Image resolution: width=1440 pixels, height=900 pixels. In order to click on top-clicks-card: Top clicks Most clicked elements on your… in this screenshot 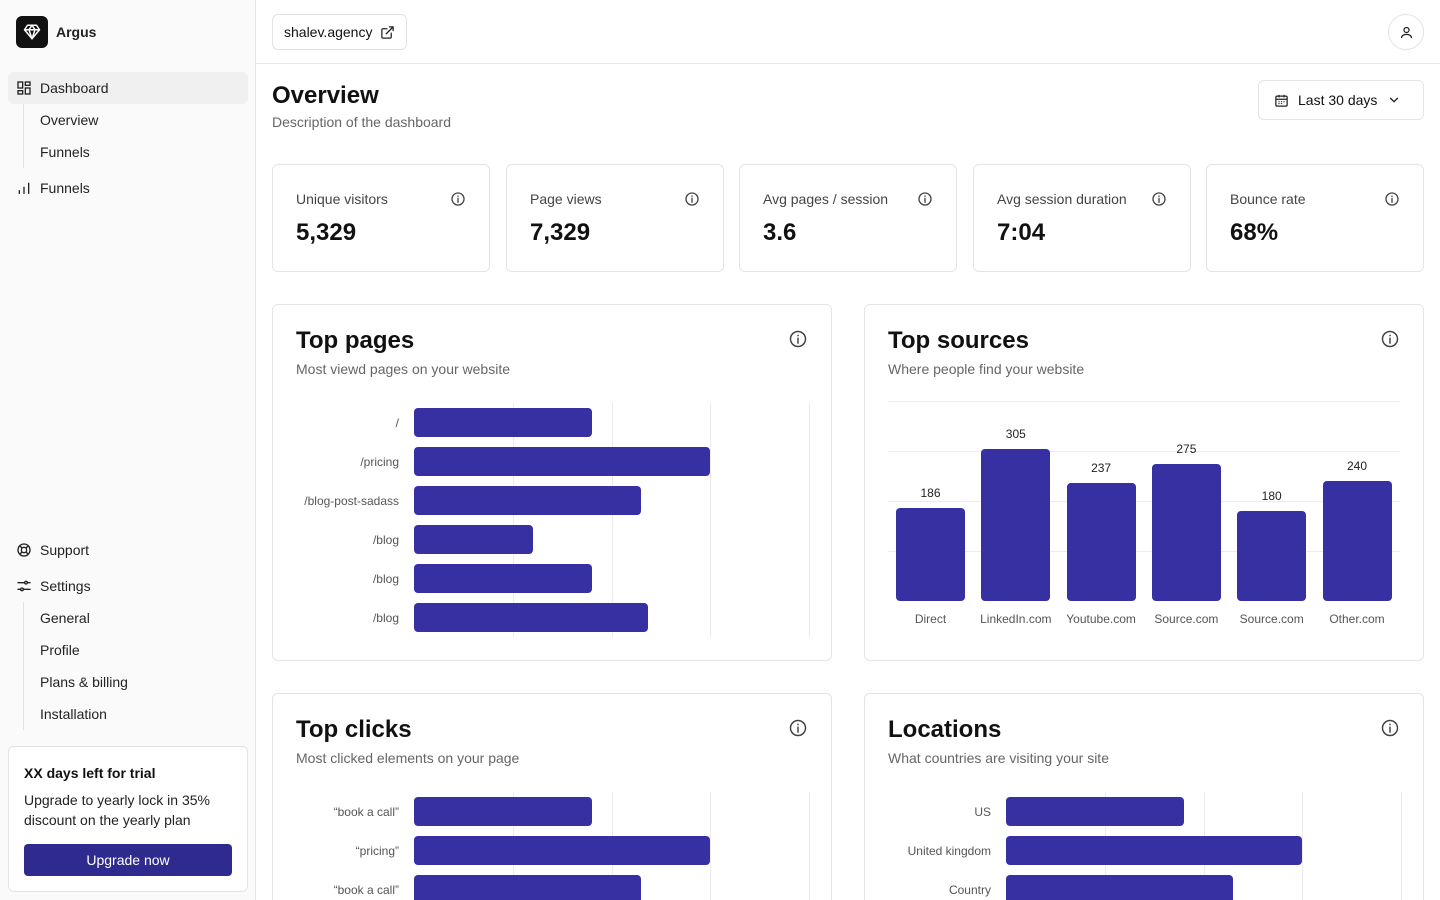, I will do `click(552, 796)`.